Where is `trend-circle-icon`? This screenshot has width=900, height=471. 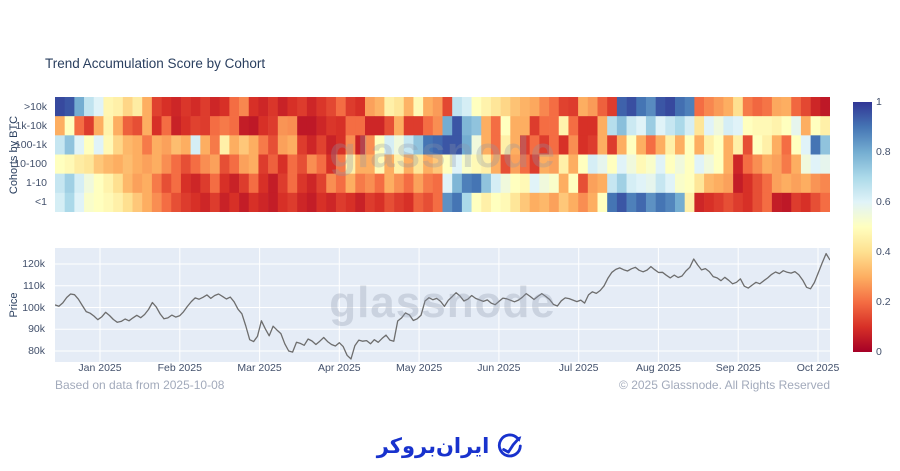 trend-circle-icon is located at coordinates (509, 445).